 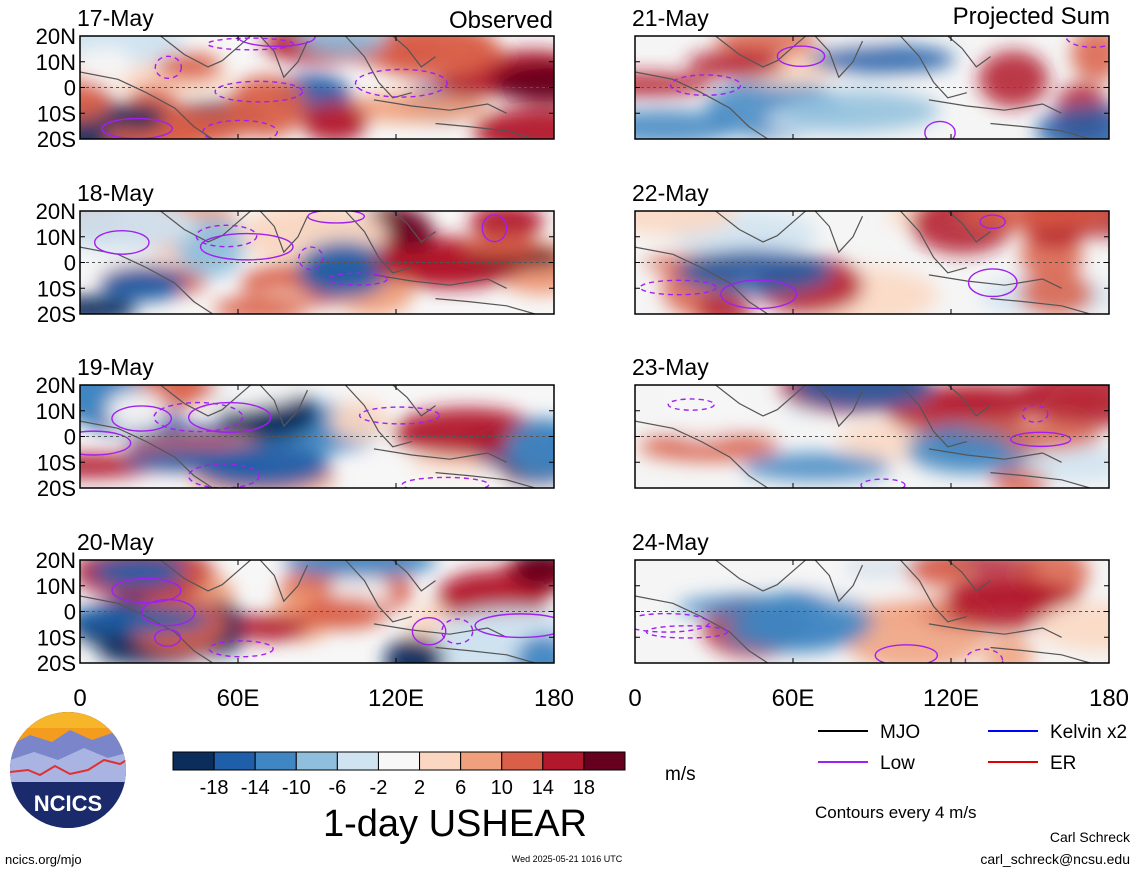 I want to click on site-url: ncics.org/mjo, so click(x=43, y=859).